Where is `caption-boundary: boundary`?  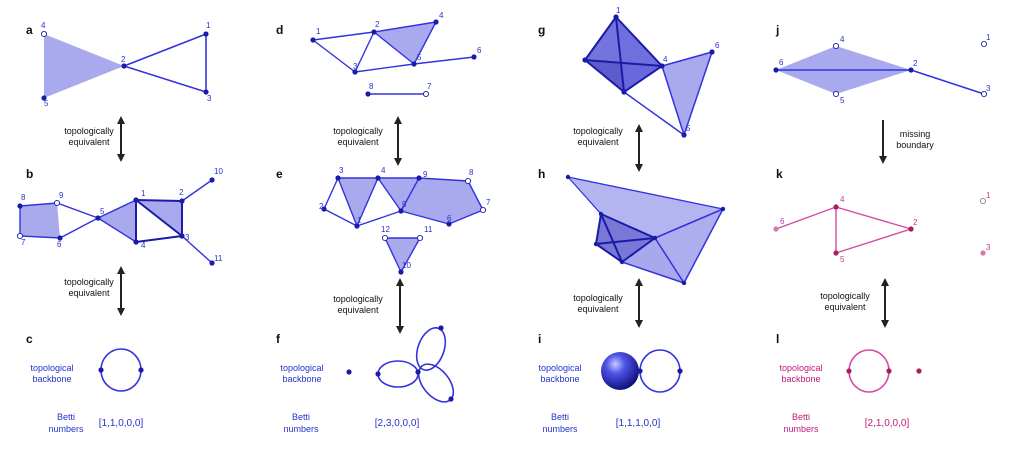
caption-boundary: boundary is located at coordinates (915, 145).